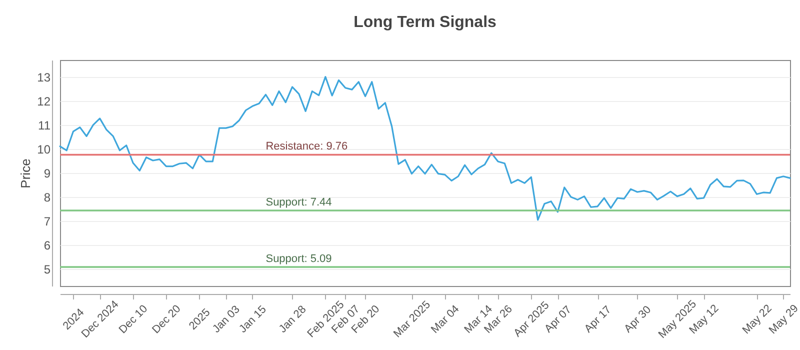 The height and width of the screenshot is (350, 800). What do you see at coordinates (307, 146) in the screenshot?
I see `ref-line-label: Resistance: 9.76` at bounding box center [307, 146].